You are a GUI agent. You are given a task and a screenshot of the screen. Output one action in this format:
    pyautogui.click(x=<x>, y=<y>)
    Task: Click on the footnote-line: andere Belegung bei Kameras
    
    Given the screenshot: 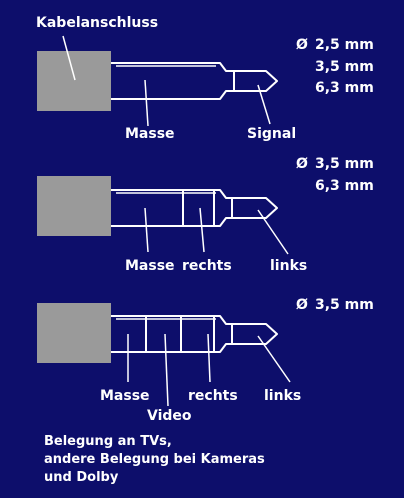 What is the action you would take?
    pyautogui.click(x=154, y=459)
    